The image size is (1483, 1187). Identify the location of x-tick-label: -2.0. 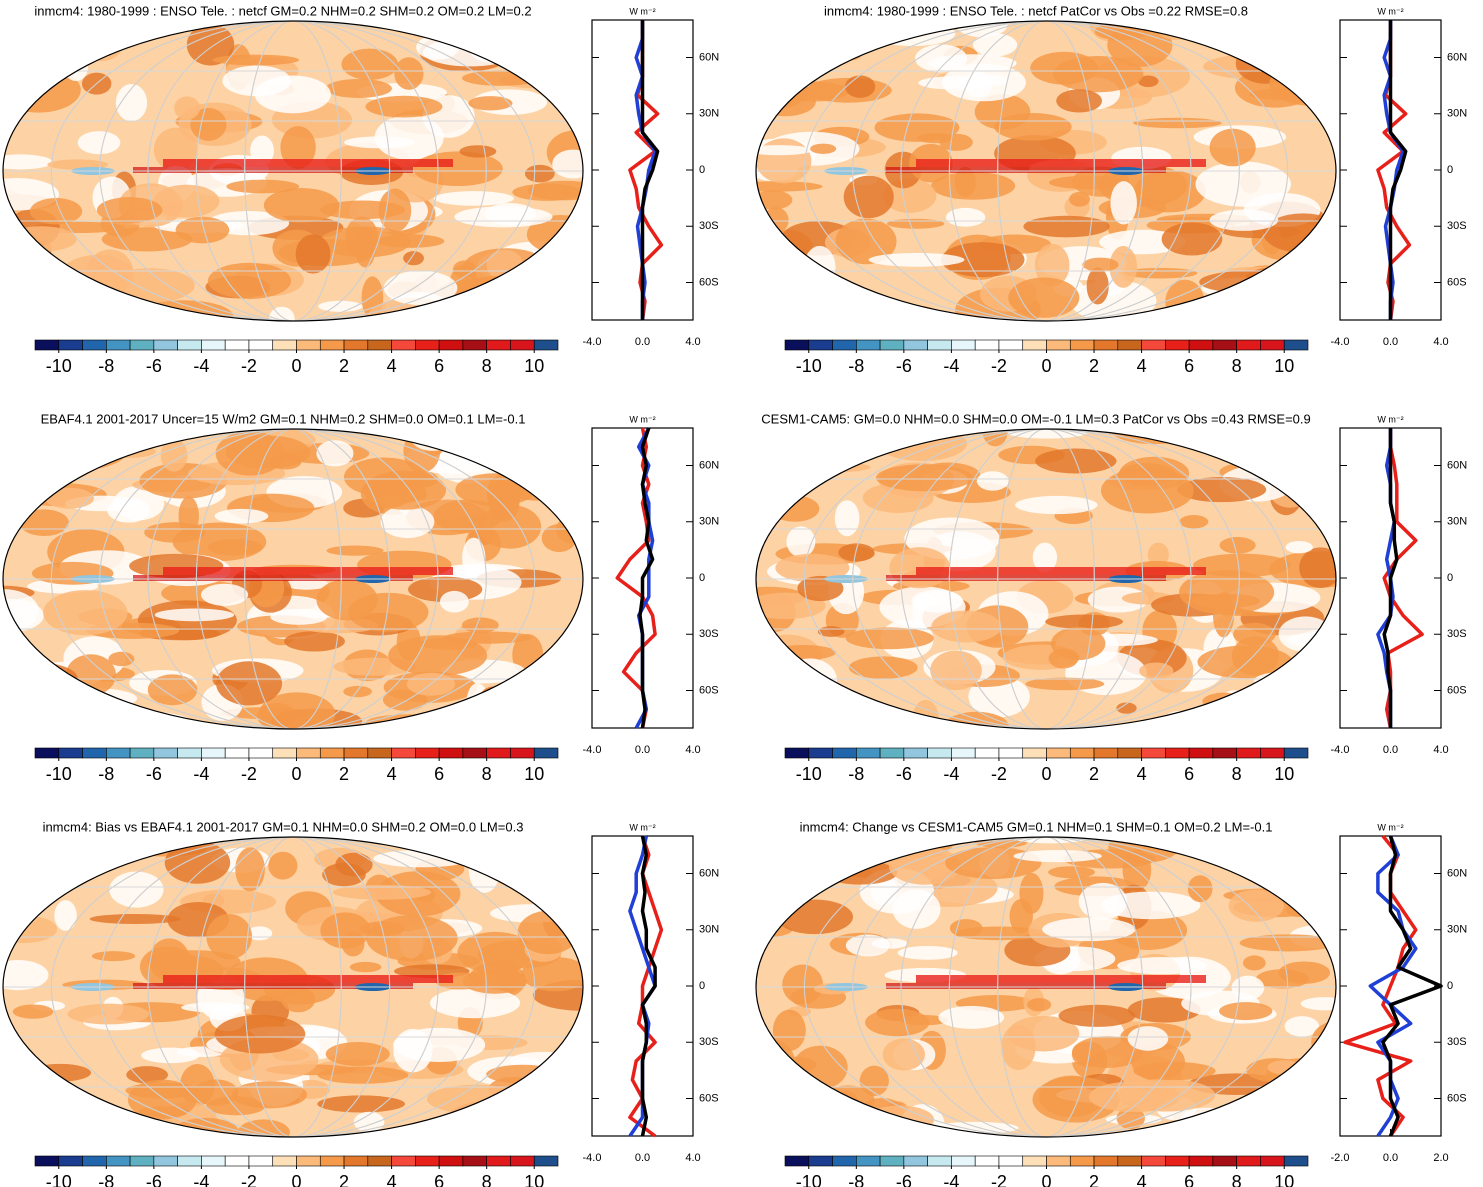
(1340, 1158).